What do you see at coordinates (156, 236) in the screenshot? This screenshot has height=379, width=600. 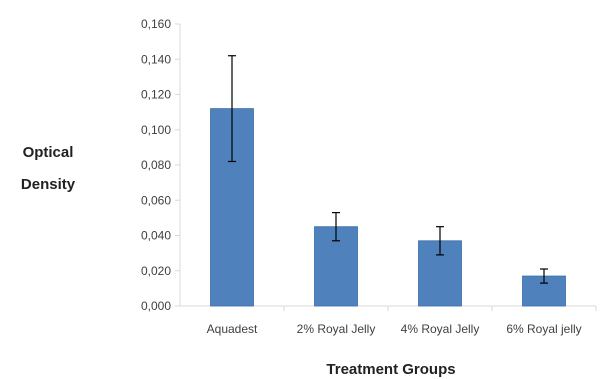 I see `y-tick-label: 0,040` at bounding box center [156, 236].